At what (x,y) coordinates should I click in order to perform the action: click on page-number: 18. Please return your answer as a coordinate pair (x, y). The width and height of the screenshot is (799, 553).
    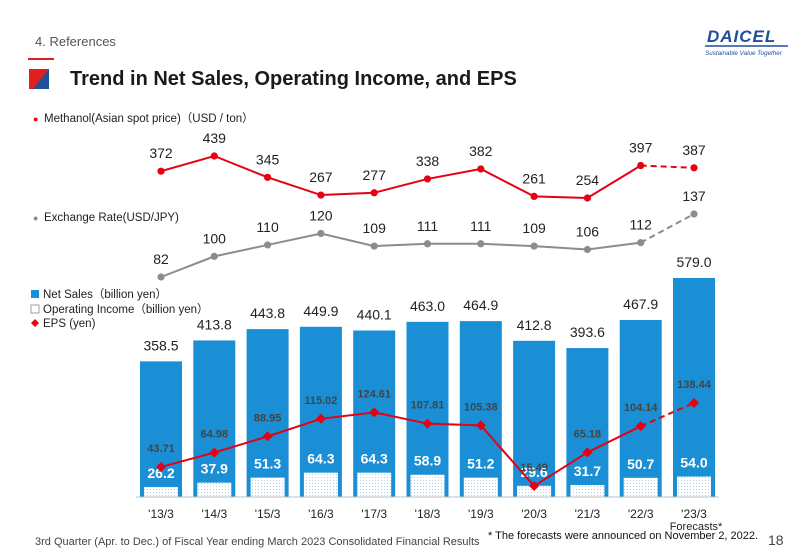
    Looking at the image, I should click on (776, 540).